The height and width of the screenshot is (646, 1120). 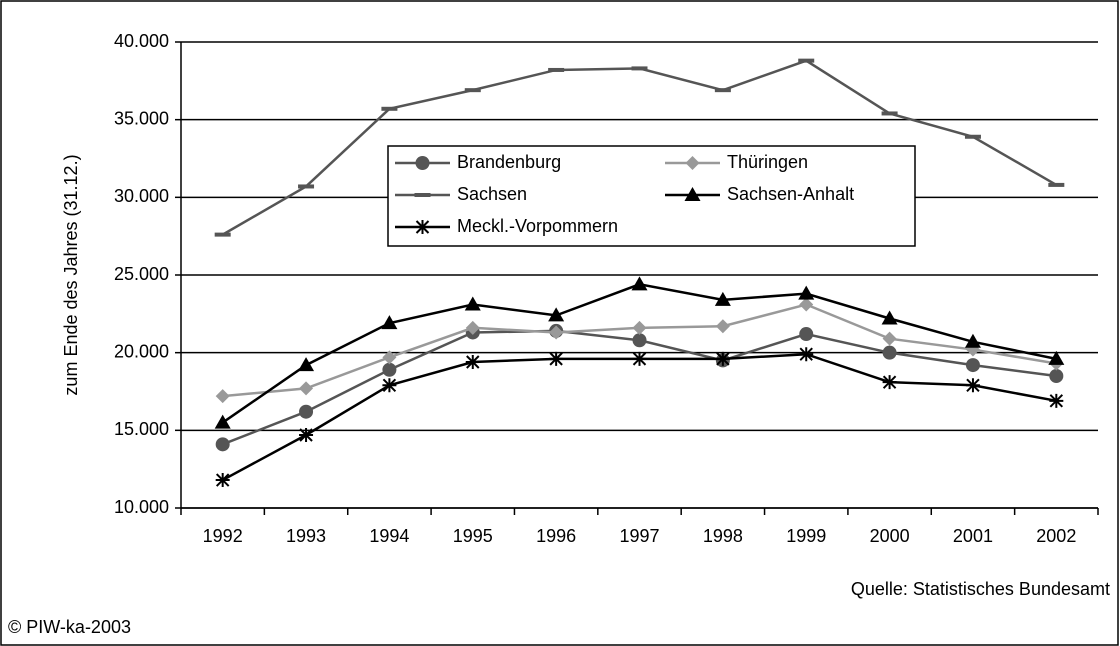 What do you see at coordinates (973, 536) in the screenshot?
I see `x-tick-label: 2001` at bounding box center [973, 536].